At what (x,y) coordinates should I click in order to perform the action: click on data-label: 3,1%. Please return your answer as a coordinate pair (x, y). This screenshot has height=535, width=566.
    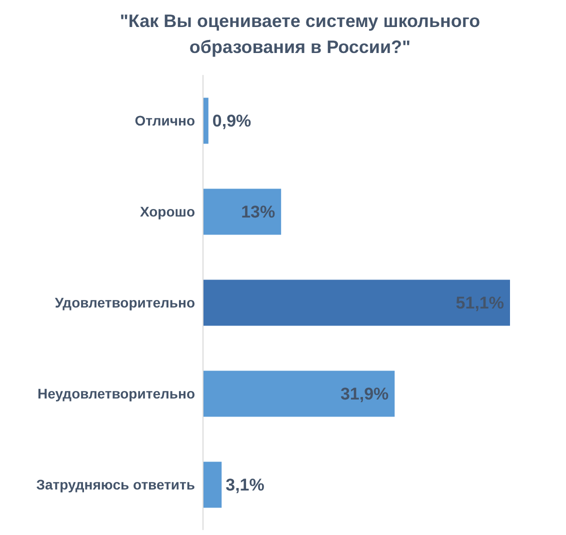
    Looking at the image, I should click on (245, 485).